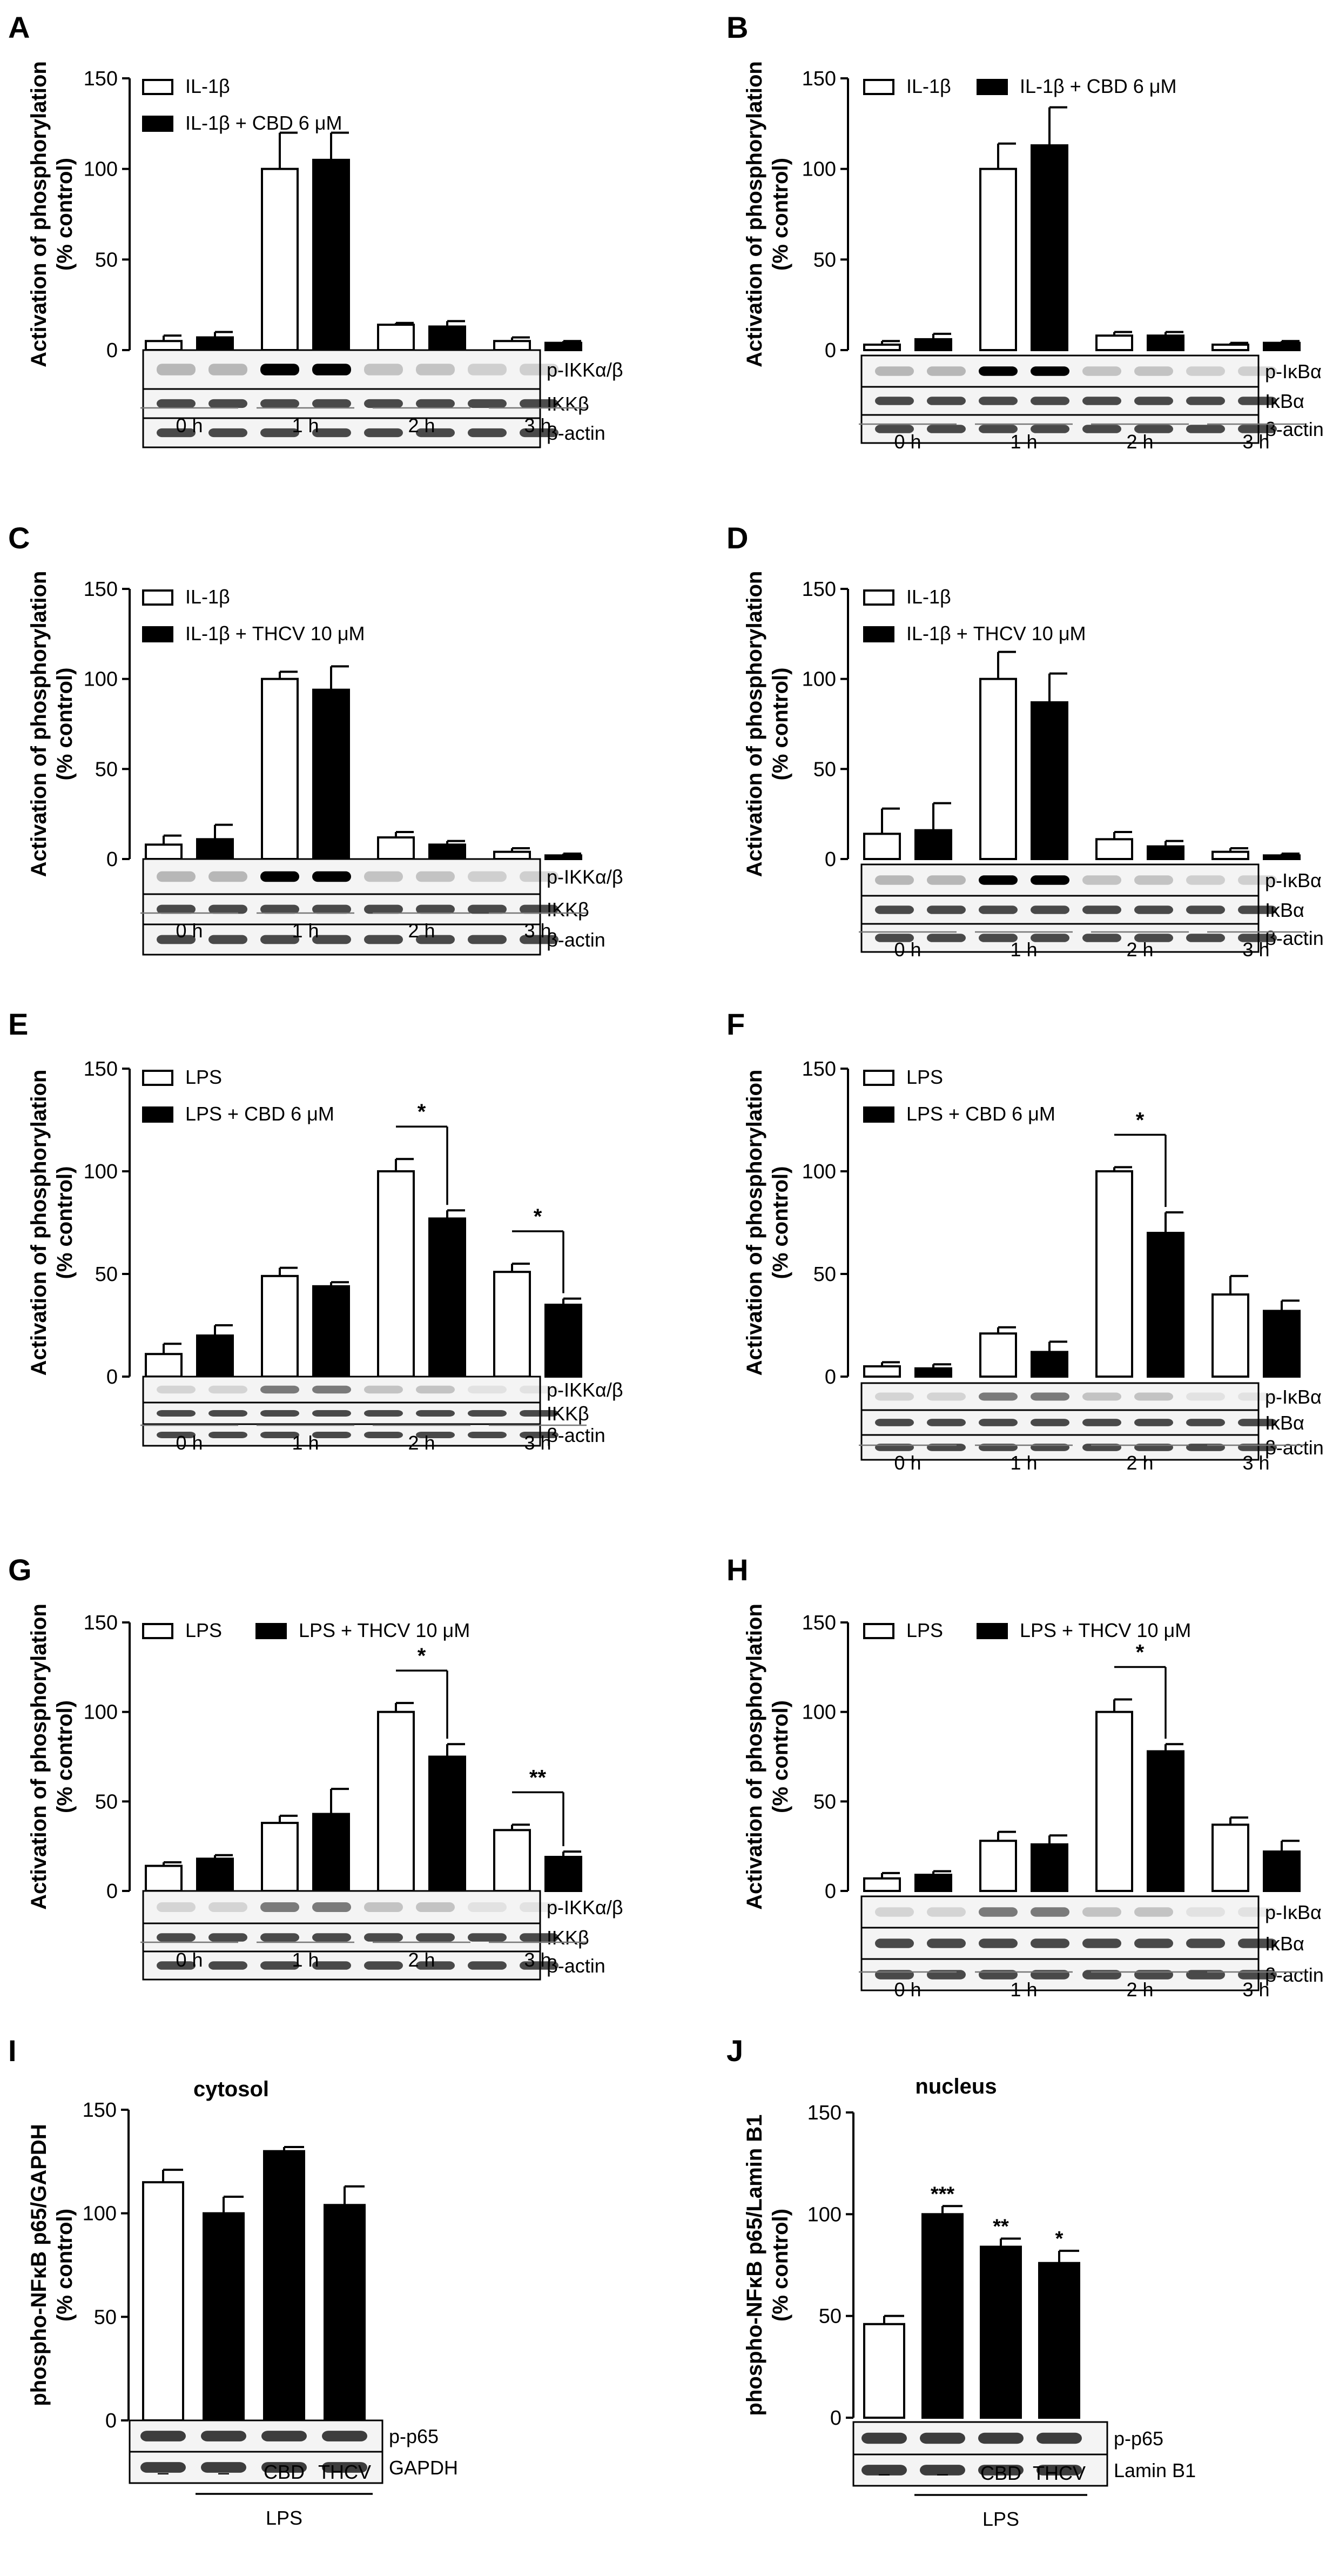 The height and width of the screenshot is (2576, 1326). What do you see at coordinates (1284, 1944) in the screenshot?
I see `blot-label: IκBα` at bounding box center [1284, 1944].